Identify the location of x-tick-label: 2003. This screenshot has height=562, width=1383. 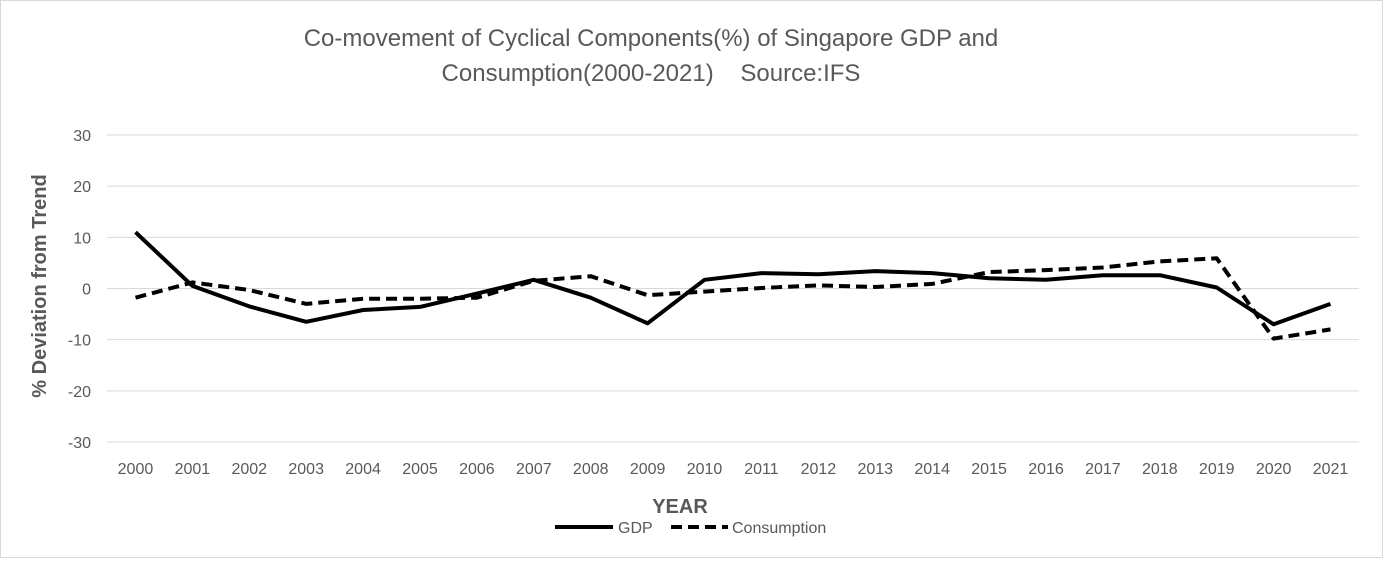
(306, 469).